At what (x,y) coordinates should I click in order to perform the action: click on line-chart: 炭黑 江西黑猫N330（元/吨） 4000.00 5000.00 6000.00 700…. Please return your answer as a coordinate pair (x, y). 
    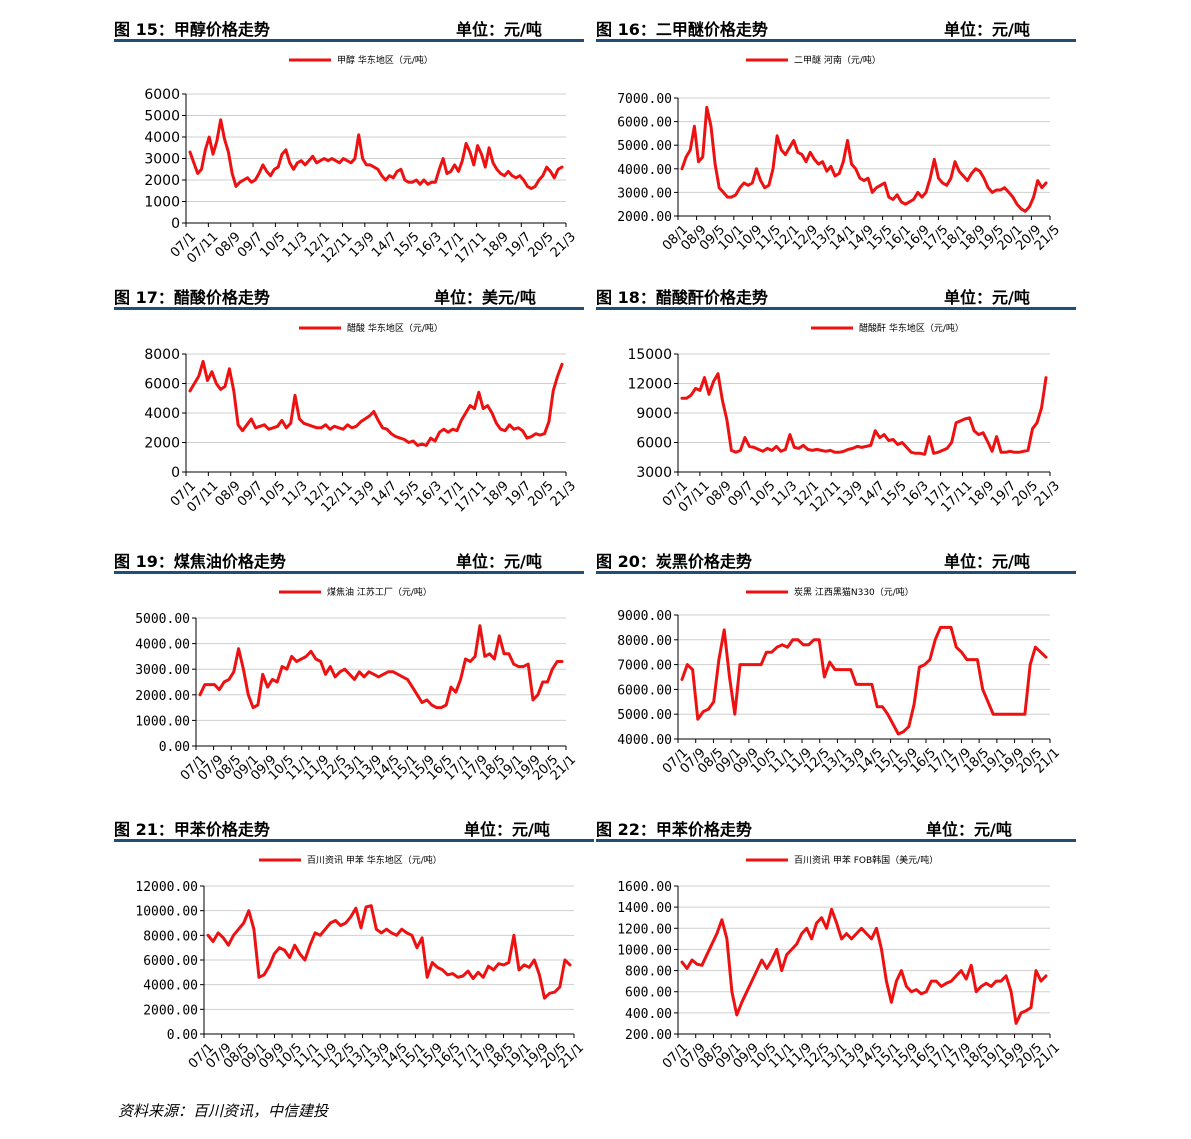
    Looking at the image, I should click on (840, 681).